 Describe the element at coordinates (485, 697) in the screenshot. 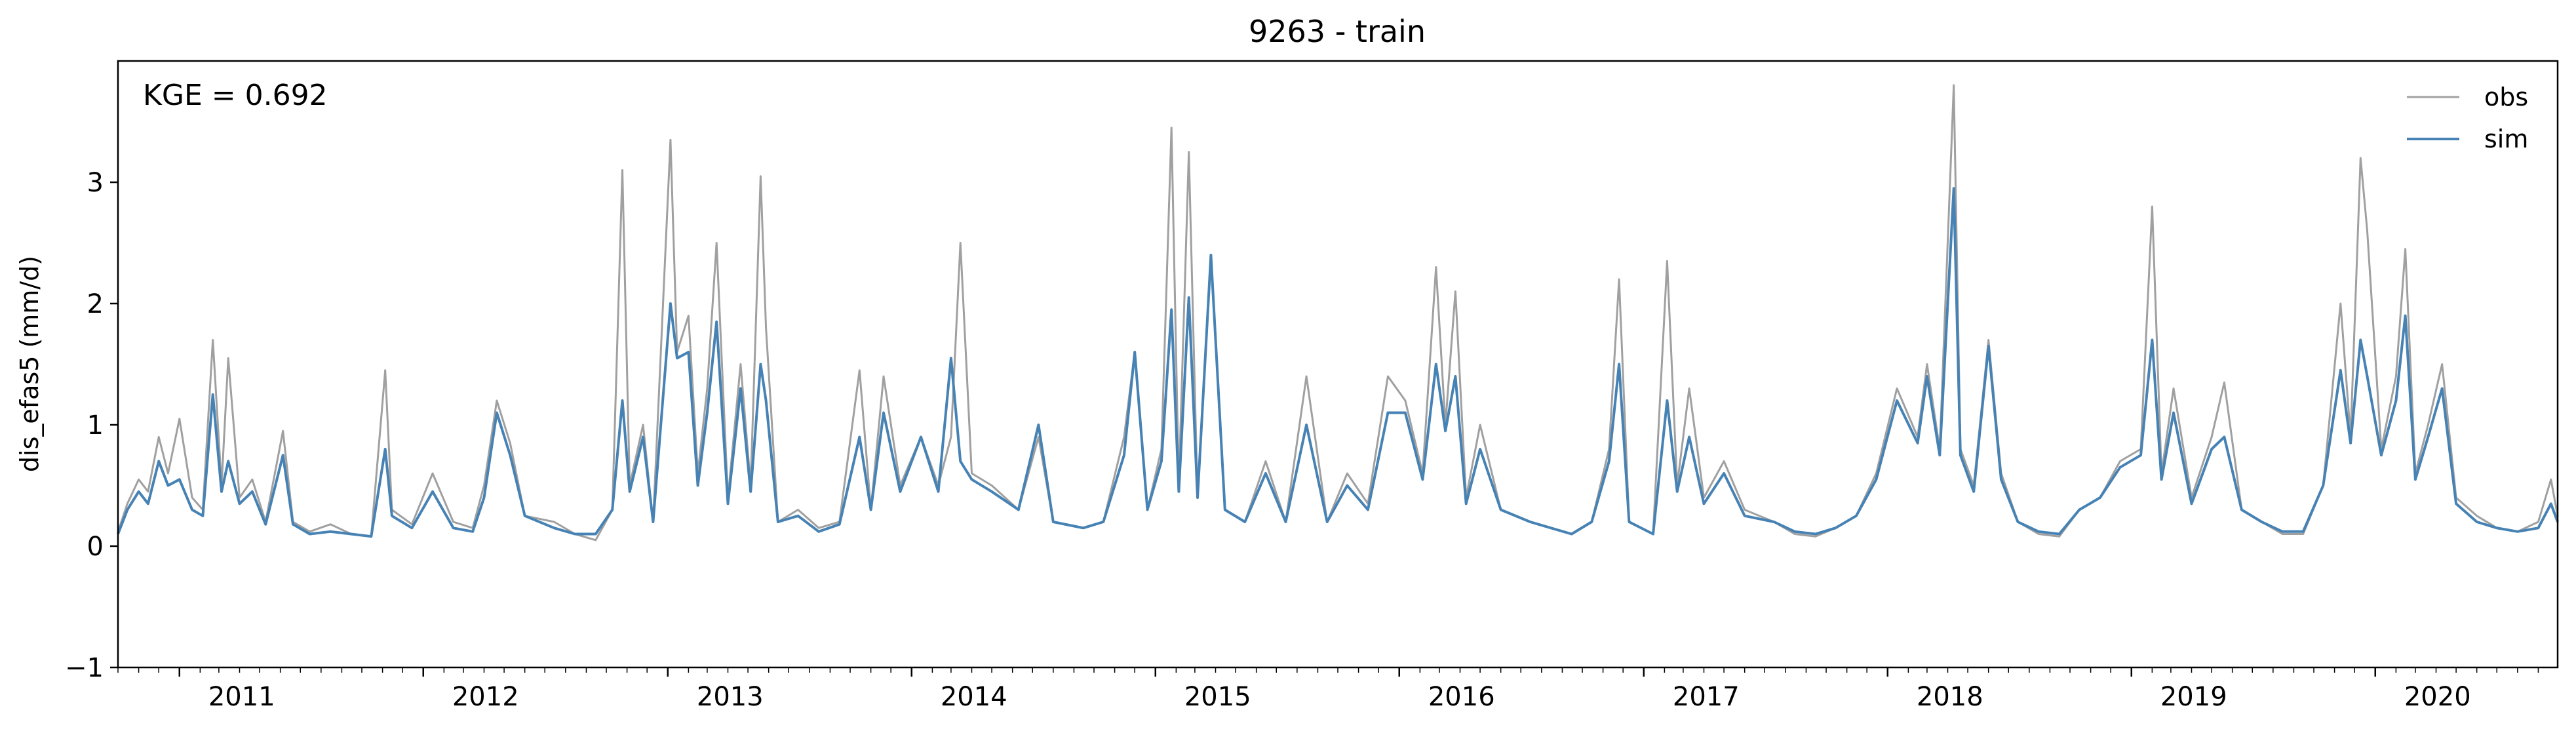

I see `x-tick-label: 2012` at that location.